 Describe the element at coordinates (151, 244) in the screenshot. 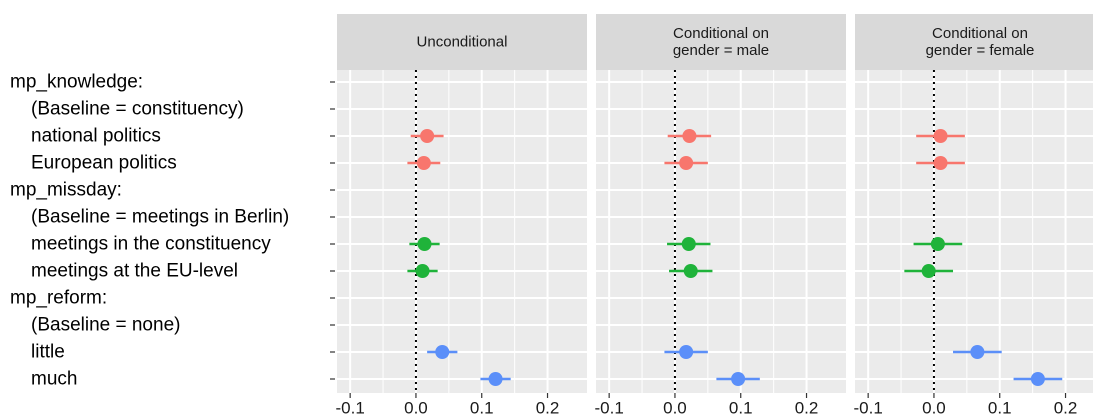

I see `row-label: meetings in the constituency` at that location.